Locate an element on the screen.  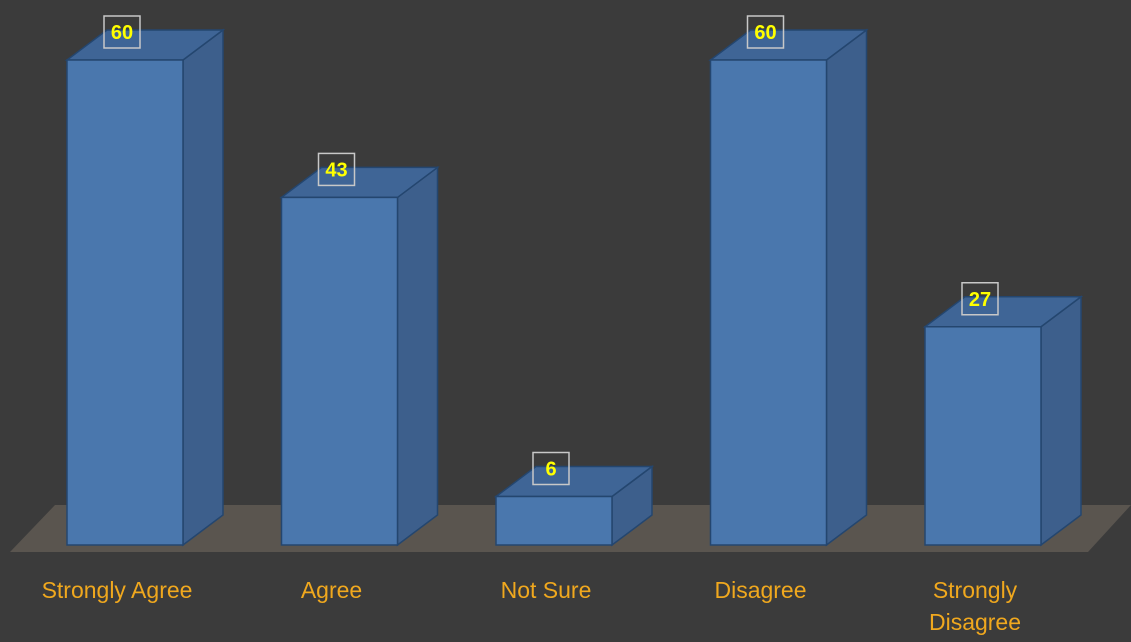
category-label: Not Sure is located at coordinates (546, 590).